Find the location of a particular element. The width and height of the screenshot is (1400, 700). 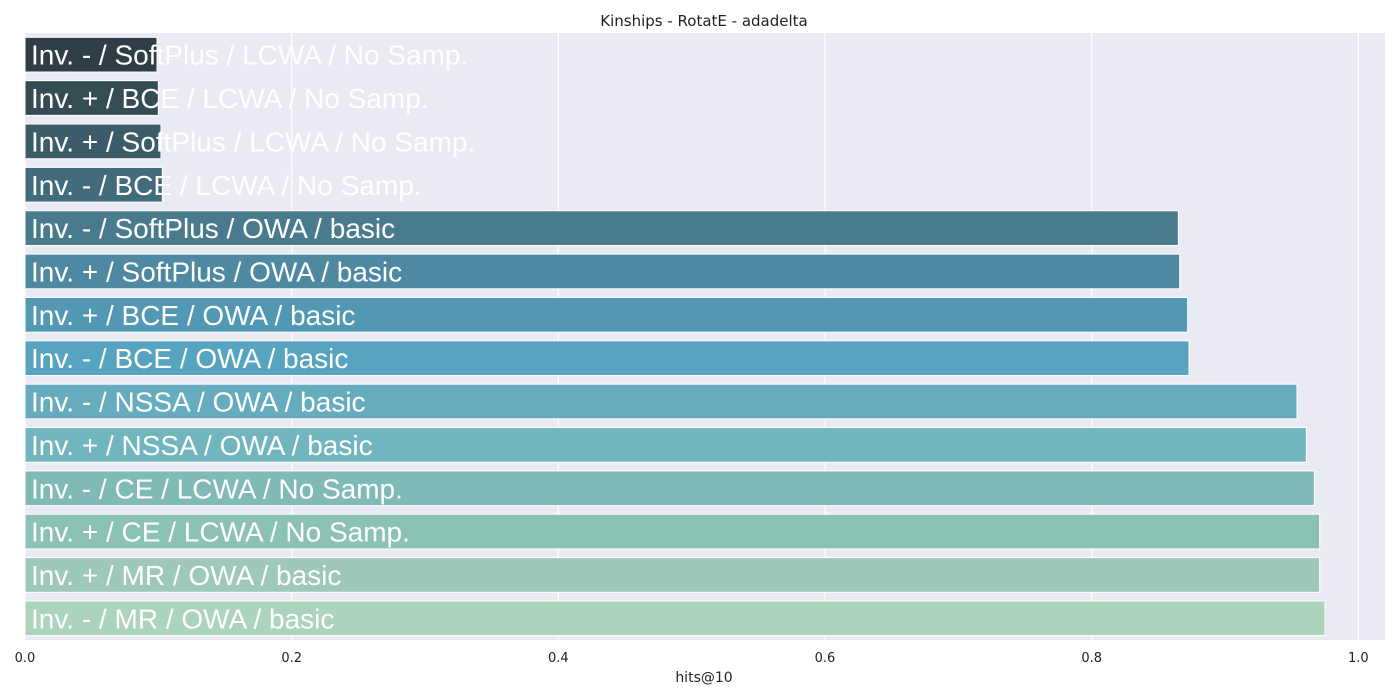

bar-label: Inv. - / BCE / LCWA / No Samp. is located at coordinates (226, 185).